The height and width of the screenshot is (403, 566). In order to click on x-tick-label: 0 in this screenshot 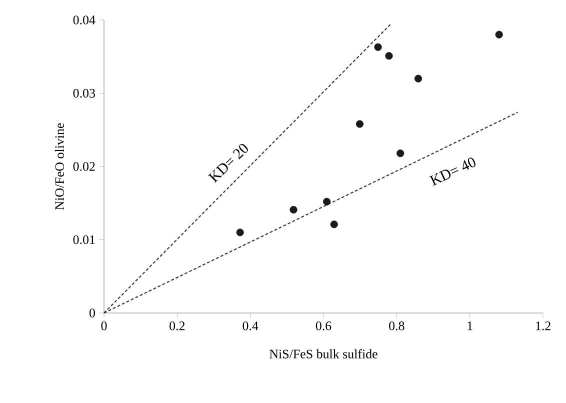, I will do `click(104, 326)`.